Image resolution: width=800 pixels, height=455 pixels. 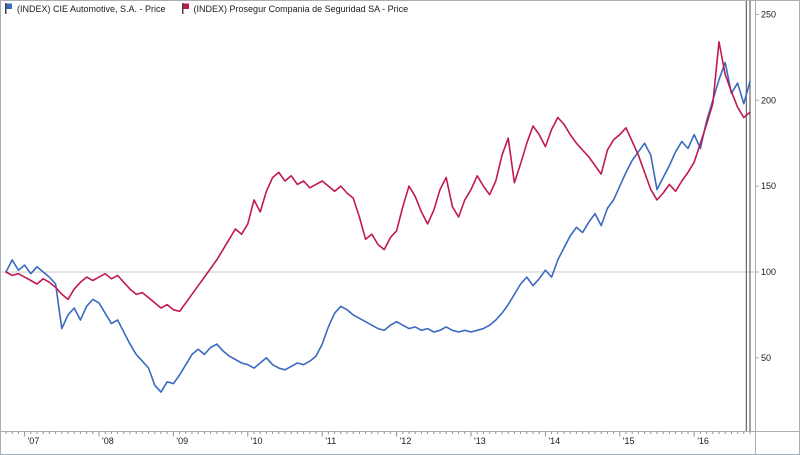 What do you see at coordinates (766, 358) in the screenshot?
I see `y-axis-label: 50` at bounding box center [766, 358].